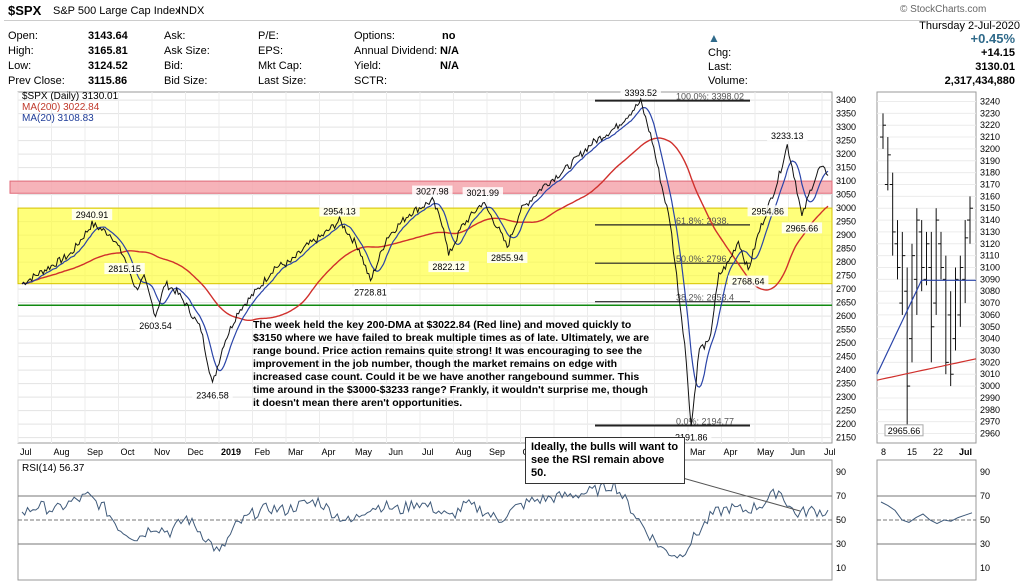 This screenshot has height=584, width=1024. I want to click on price-y-tick: 2500, so click(846, 343).